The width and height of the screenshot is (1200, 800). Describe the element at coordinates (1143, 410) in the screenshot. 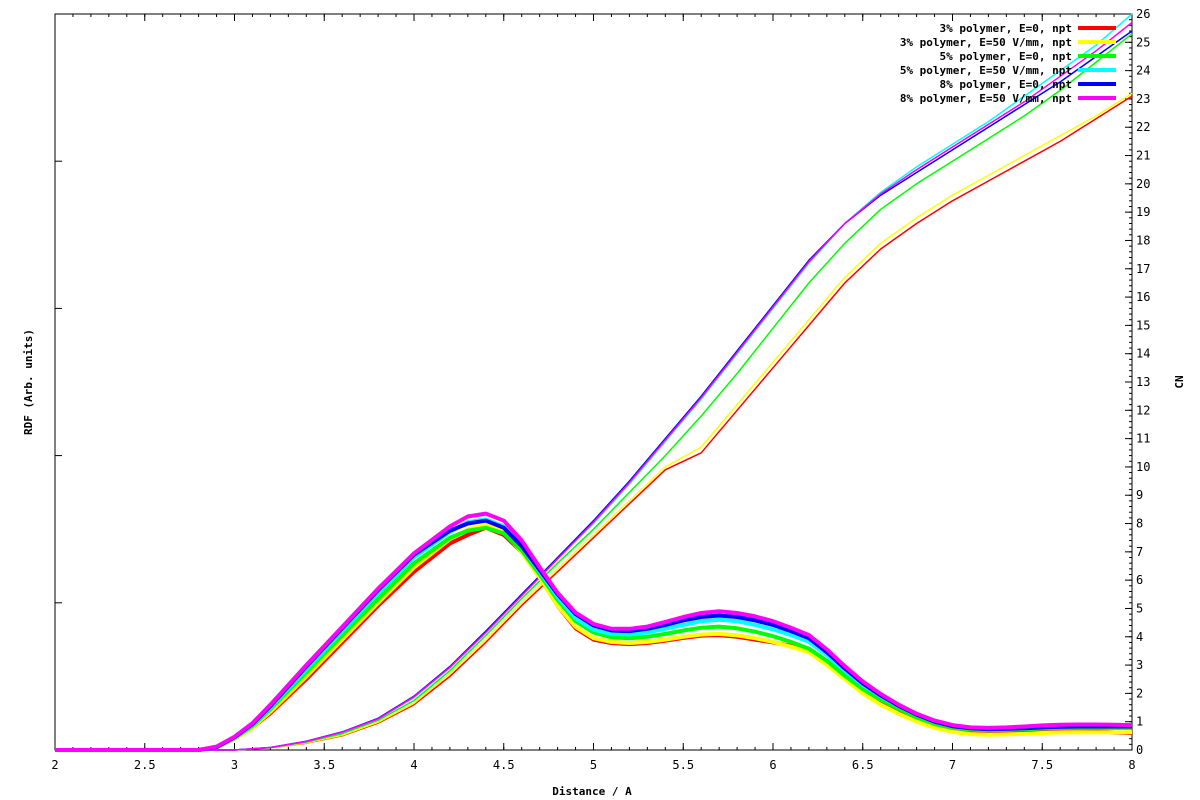

I see `y-right-tick-label: 12` at that location.